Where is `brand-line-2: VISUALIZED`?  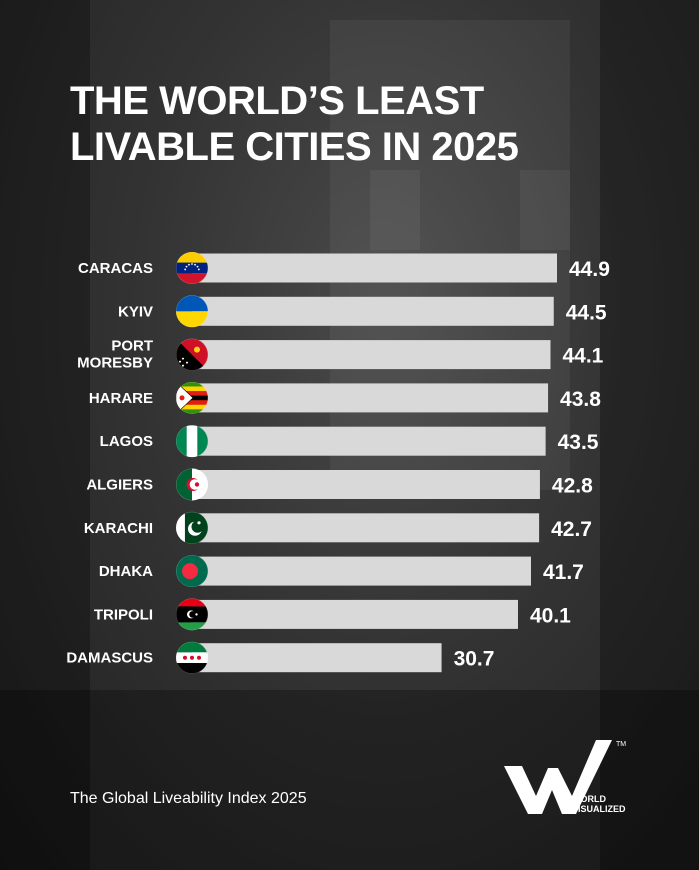 brand-line-2: VISUALIZED is located at coordinates (599, 809).